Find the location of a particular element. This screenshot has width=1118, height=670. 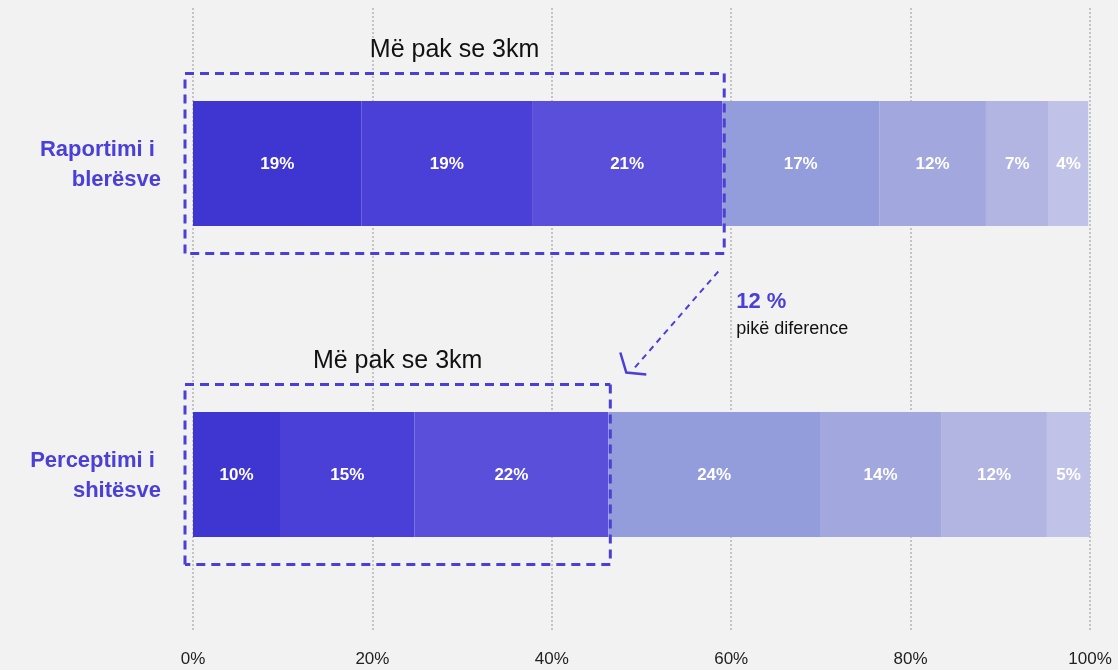

data-label: 5% is located at coordinates (1068, 474).